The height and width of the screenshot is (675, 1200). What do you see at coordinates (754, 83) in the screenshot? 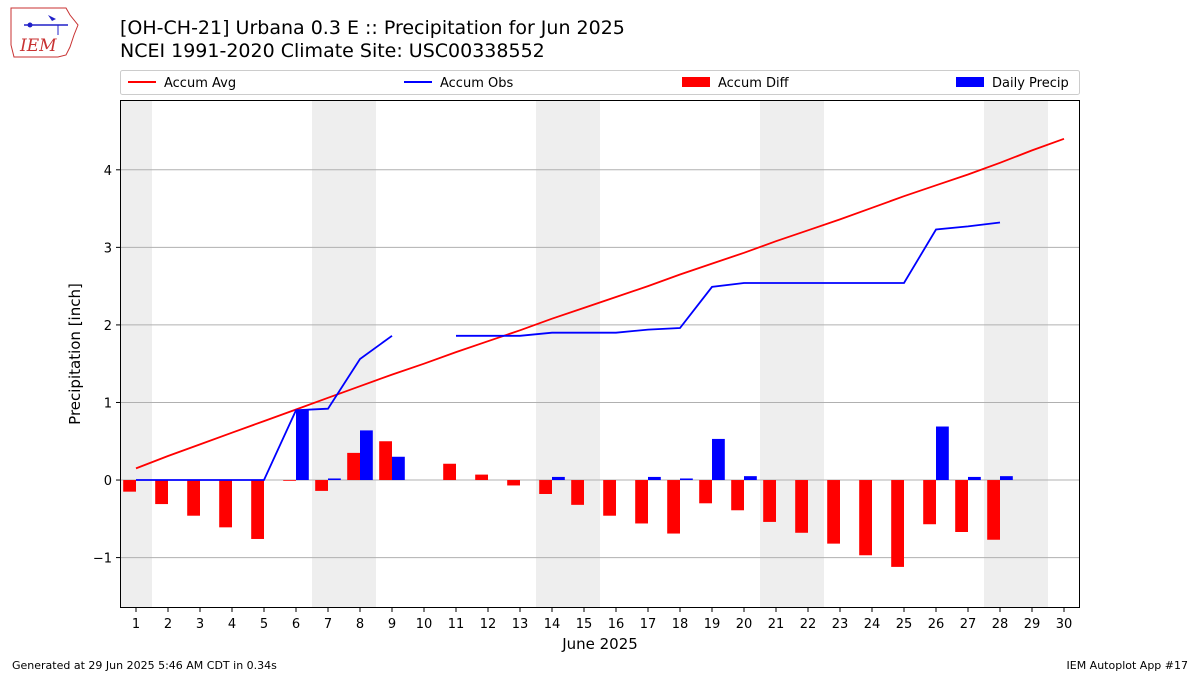
I see `legend-label: Accum Diff` at bounding box center [754, 83].